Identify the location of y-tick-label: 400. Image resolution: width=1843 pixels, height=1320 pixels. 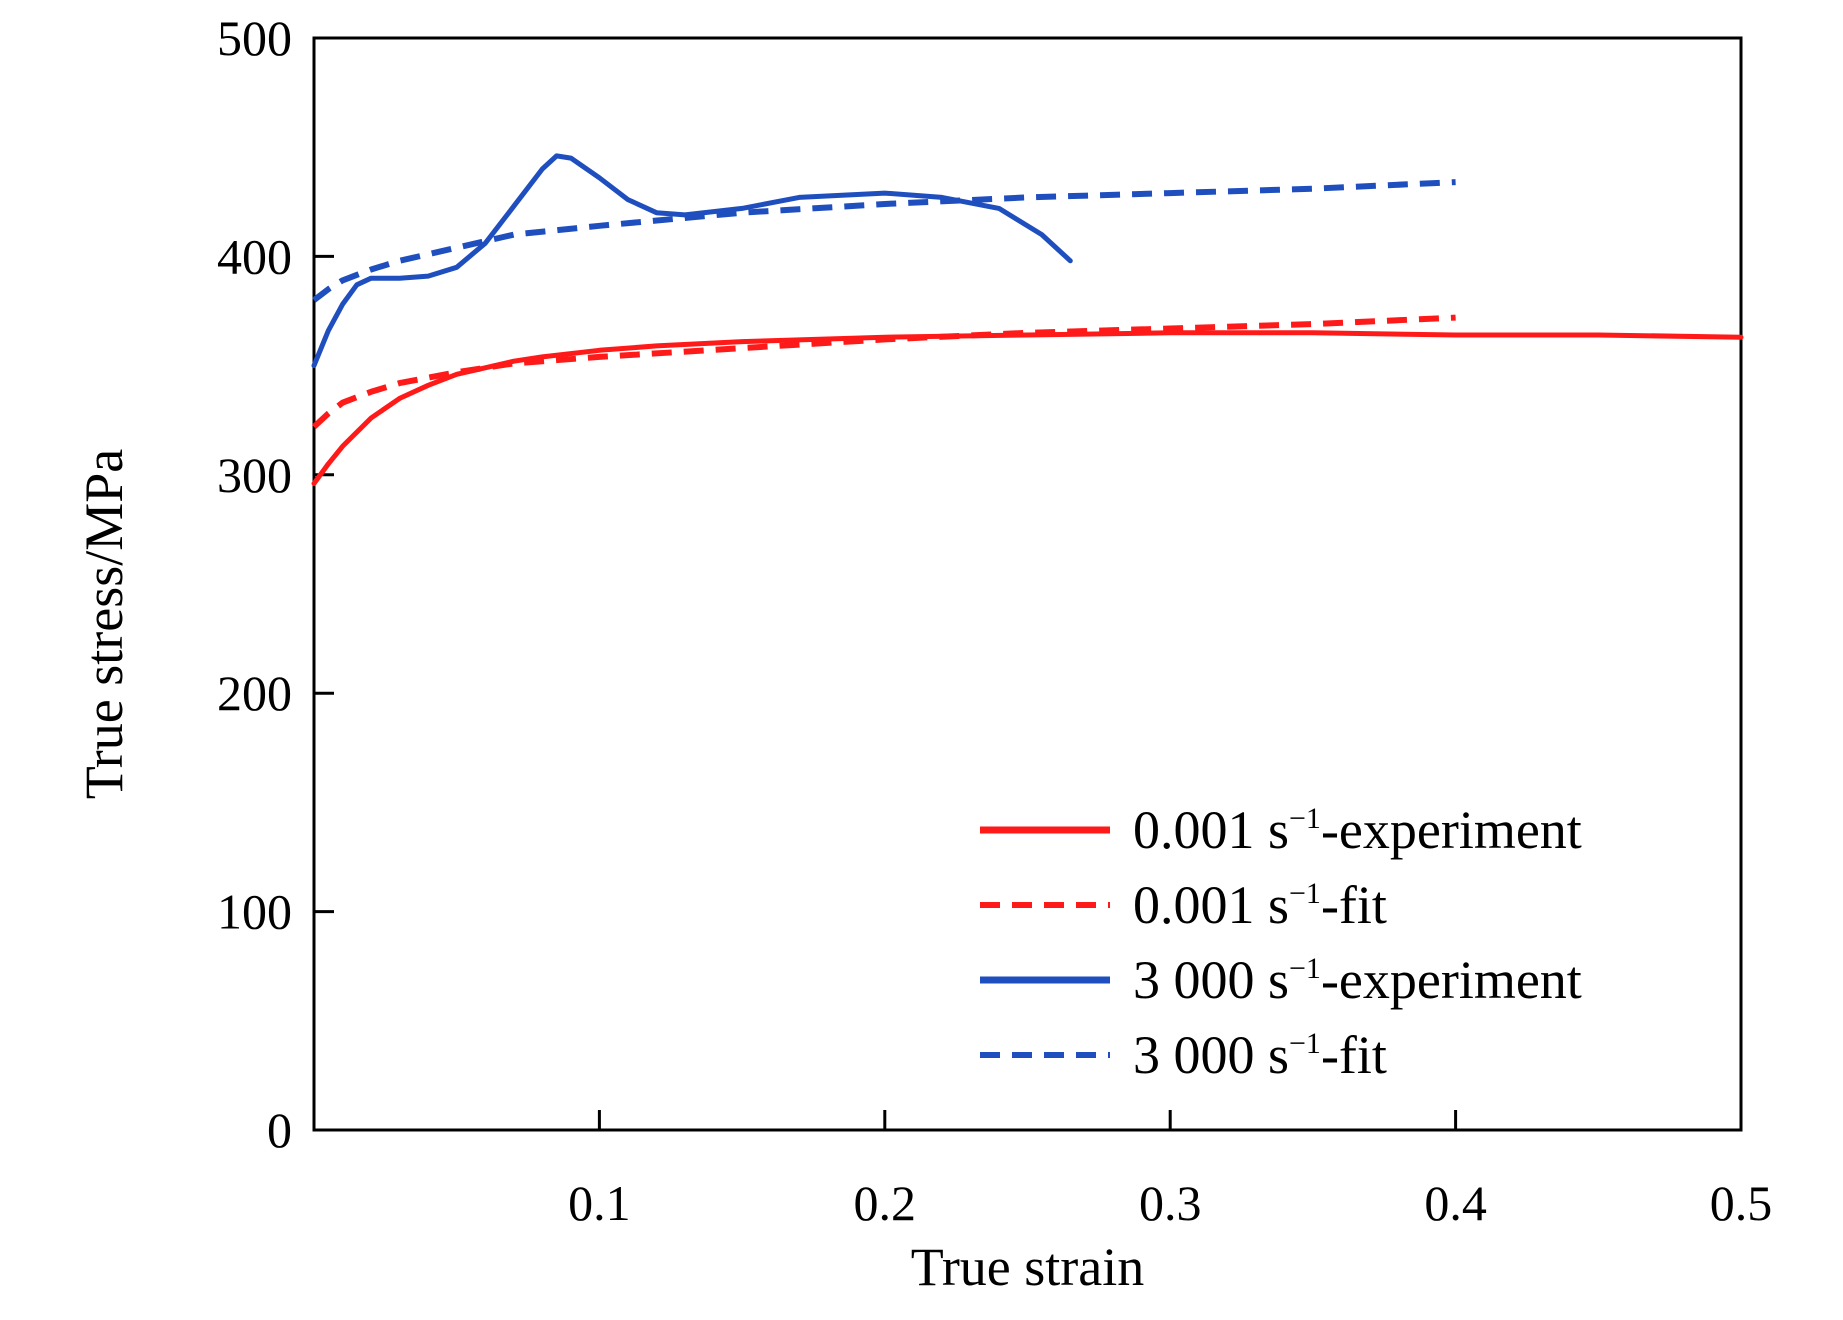
(254, 256).